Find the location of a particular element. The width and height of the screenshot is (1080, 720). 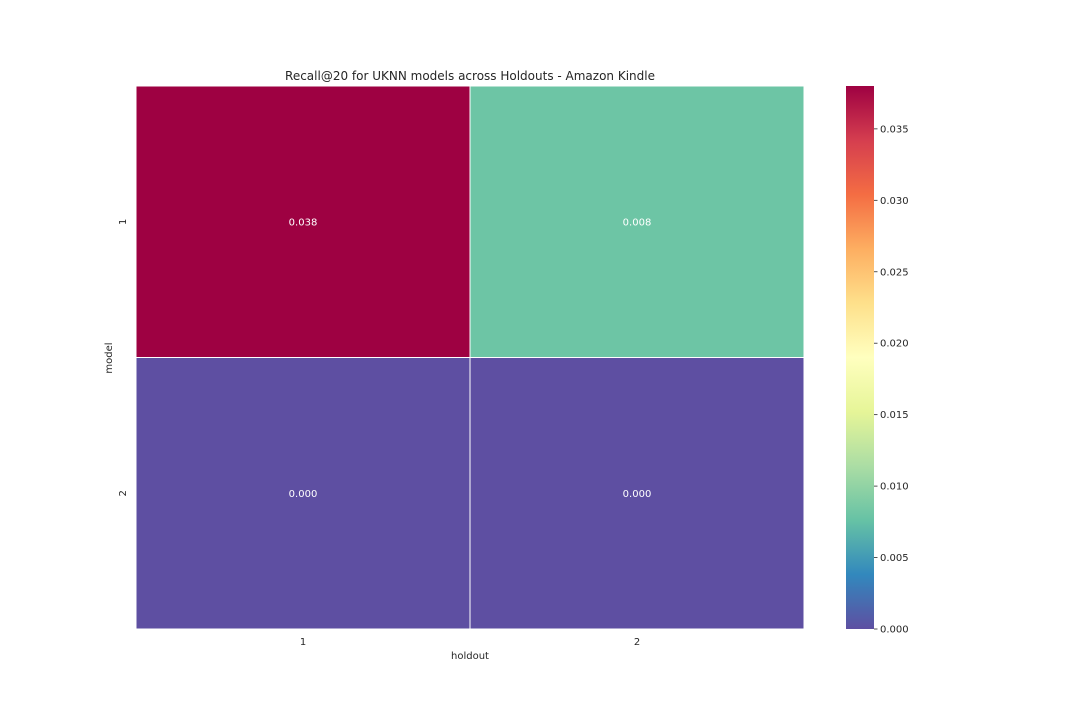

colorbar: 0.000 0.005 0.010 0.015 0.020 0.025 0.030 0.035 is located at coordinates (877, 361).